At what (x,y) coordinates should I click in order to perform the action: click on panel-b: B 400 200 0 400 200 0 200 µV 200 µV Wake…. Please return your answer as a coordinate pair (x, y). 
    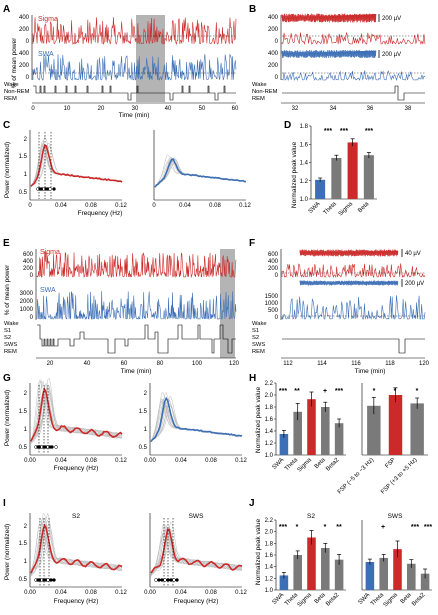
    Looking at the image, I should click on (337, 58).